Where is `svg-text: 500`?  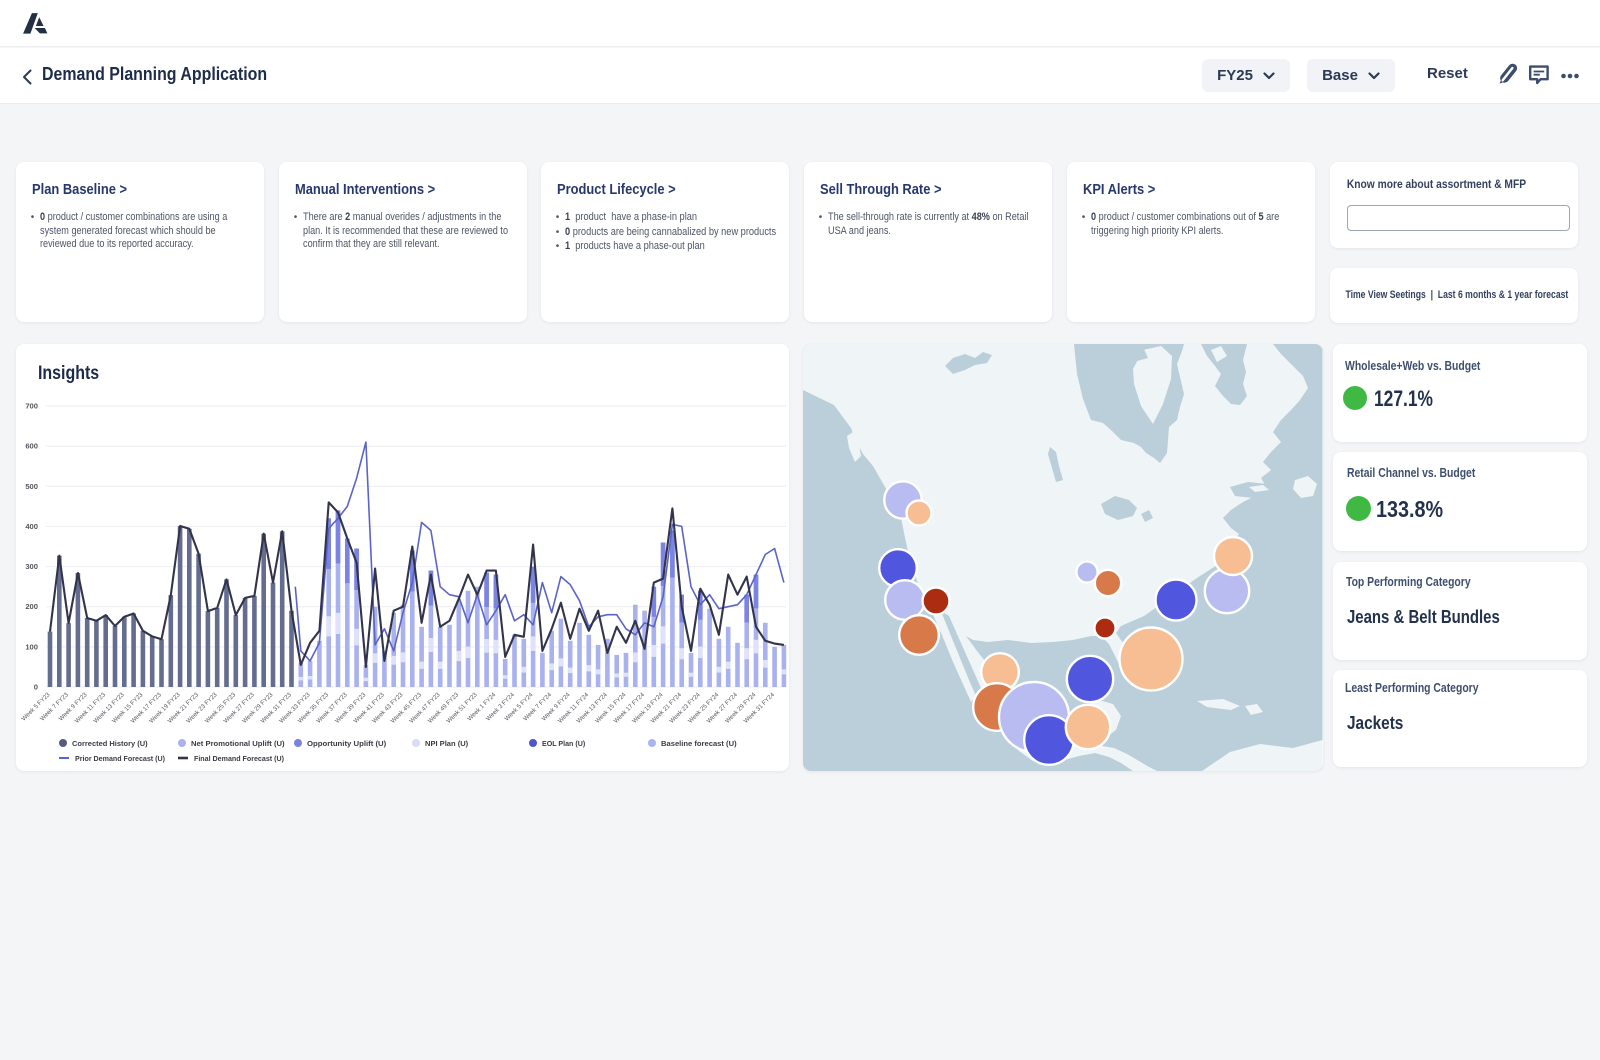
svg-text: 500 is located at coordinates (31, 486).